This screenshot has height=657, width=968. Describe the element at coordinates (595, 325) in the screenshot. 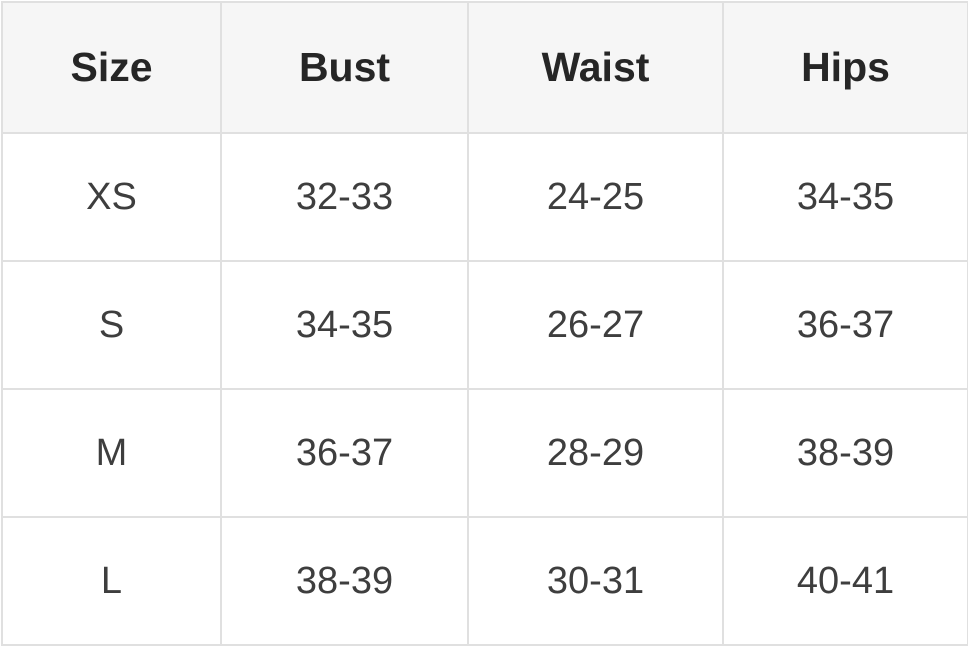

I see `cell-waist: 26-27` at that location.